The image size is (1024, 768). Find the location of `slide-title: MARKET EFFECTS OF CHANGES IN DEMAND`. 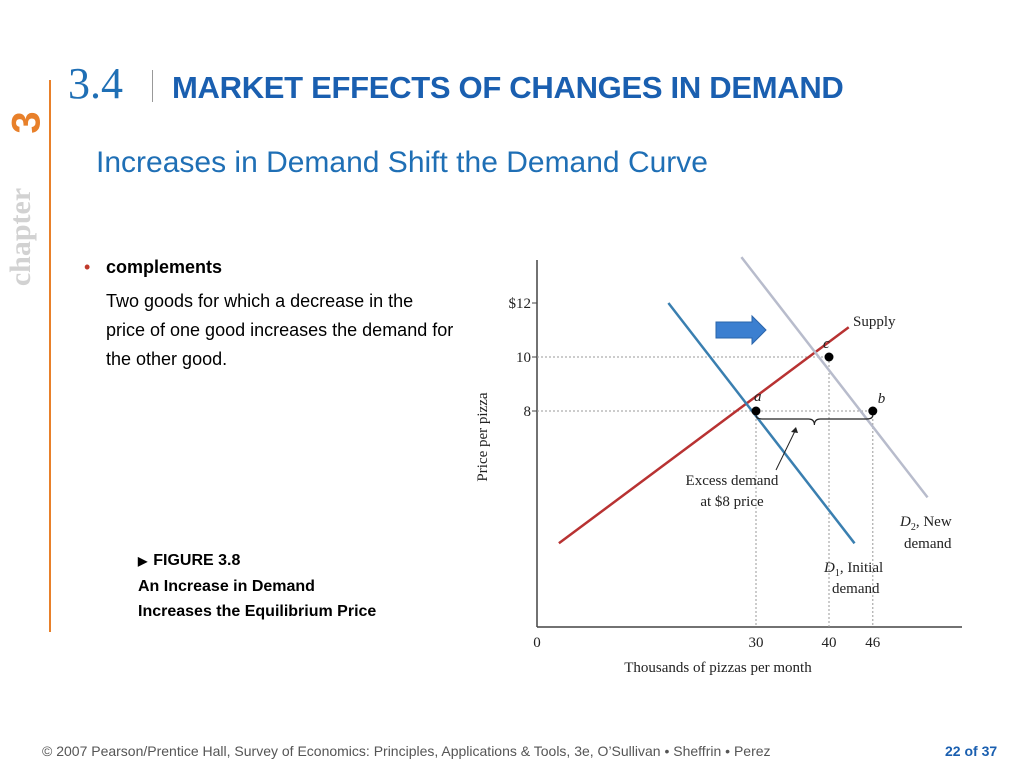

slide-title: MARKET EFFECTS OF CHANGES IN DEMAND is located at coordinates (508, 87).